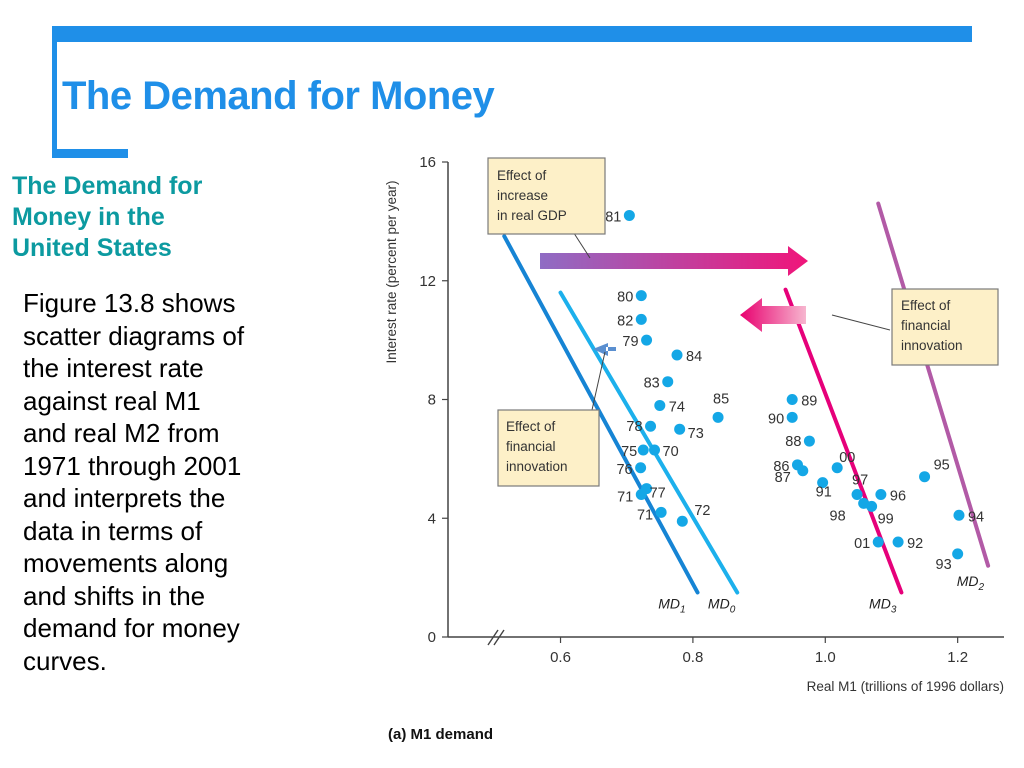  What do you see at coordinates (134, 335) in the screenshot?
I see `body-line: scatter diagrams of` at bounding box center [134, 335].